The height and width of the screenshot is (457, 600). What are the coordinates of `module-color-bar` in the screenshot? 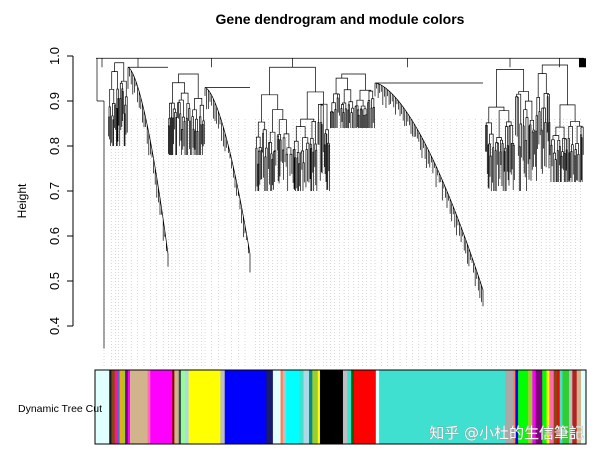 It's located at (340, 407).